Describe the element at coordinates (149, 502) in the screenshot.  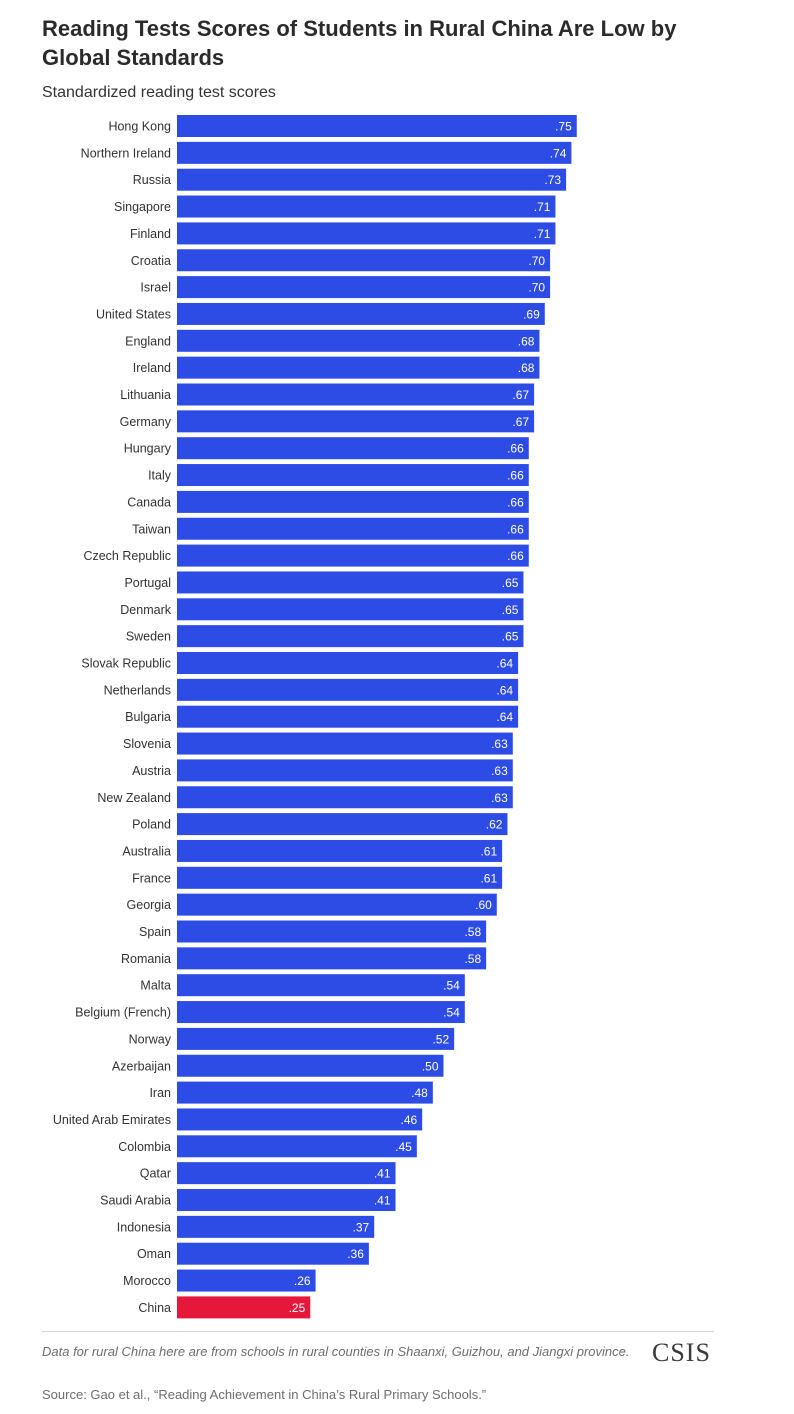
I see `category-label: Canada` at that location.